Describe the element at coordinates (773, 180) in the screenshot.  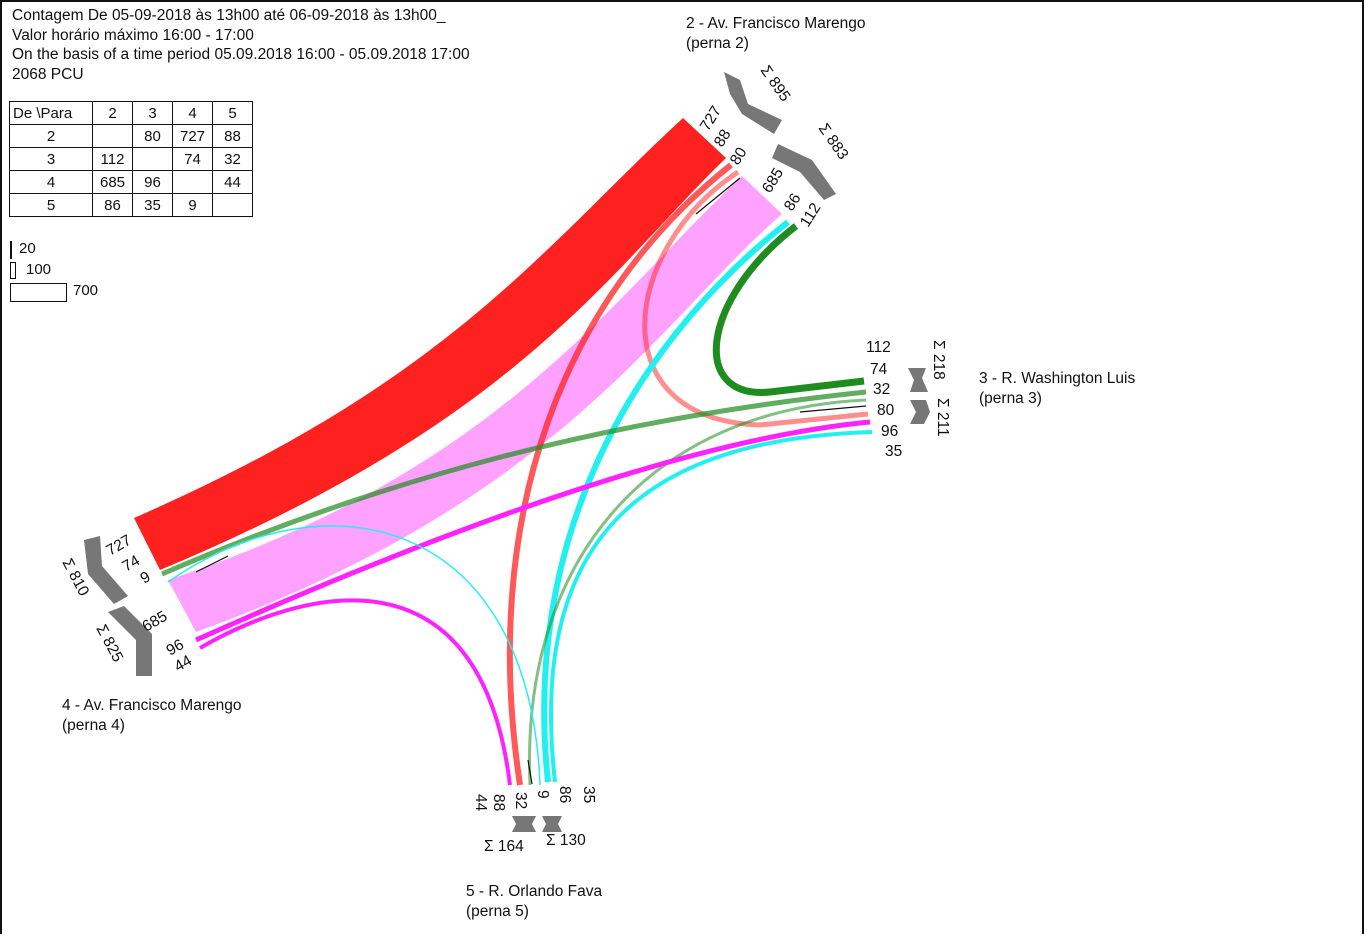
I see `leg2-label-685: 685` at that location.